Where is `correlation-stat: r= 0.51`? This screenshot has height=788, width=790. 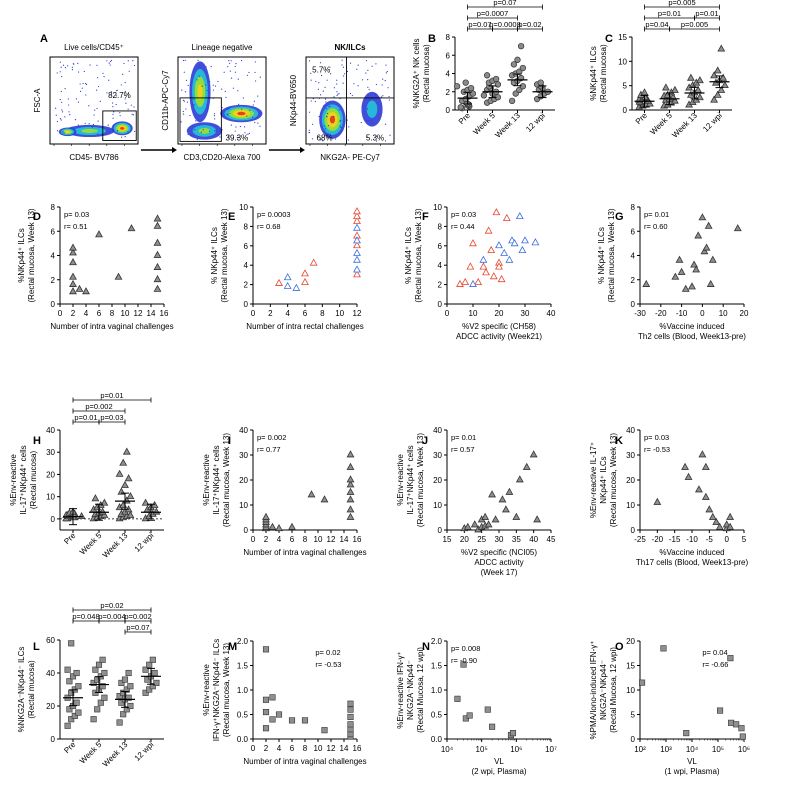 correlation-stat: r= 0.51 is located at coordinates (76, 226).